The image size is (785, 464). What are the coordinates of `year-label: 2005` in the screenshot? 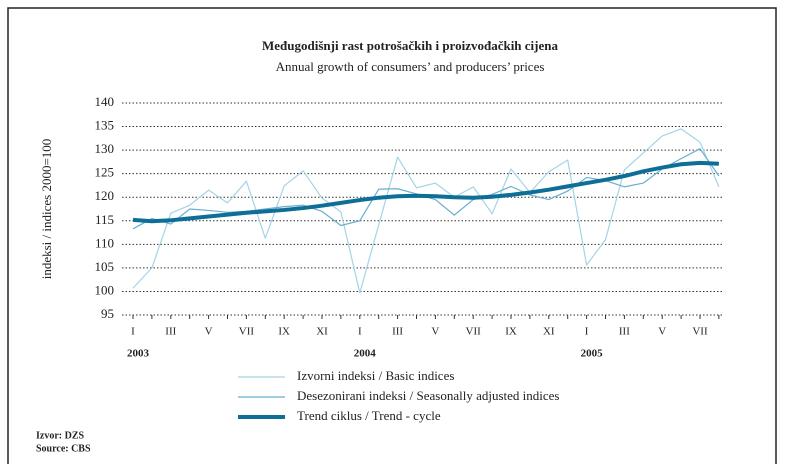 It's located at (592, 354).